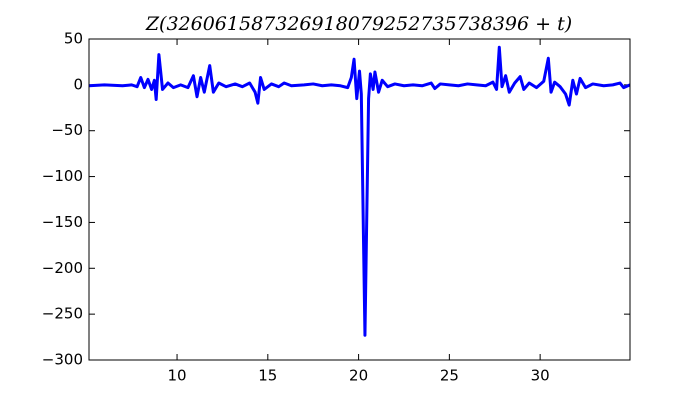  Describe the element at coordinates (62, 222) in the screenshot. I see `y-tick-label: −150` at that location.